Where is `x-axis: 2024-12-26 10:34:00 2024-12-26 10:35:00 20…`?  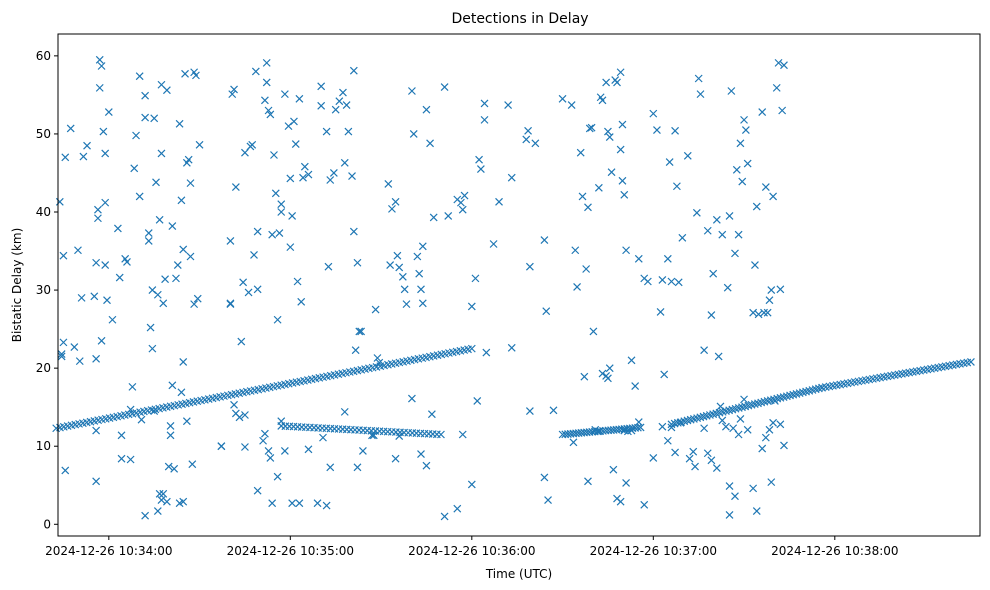 x-axis: 2024-12-26 10:34:00 2024-12-26 10:35:00 20… is located at coordinates (472, 547).